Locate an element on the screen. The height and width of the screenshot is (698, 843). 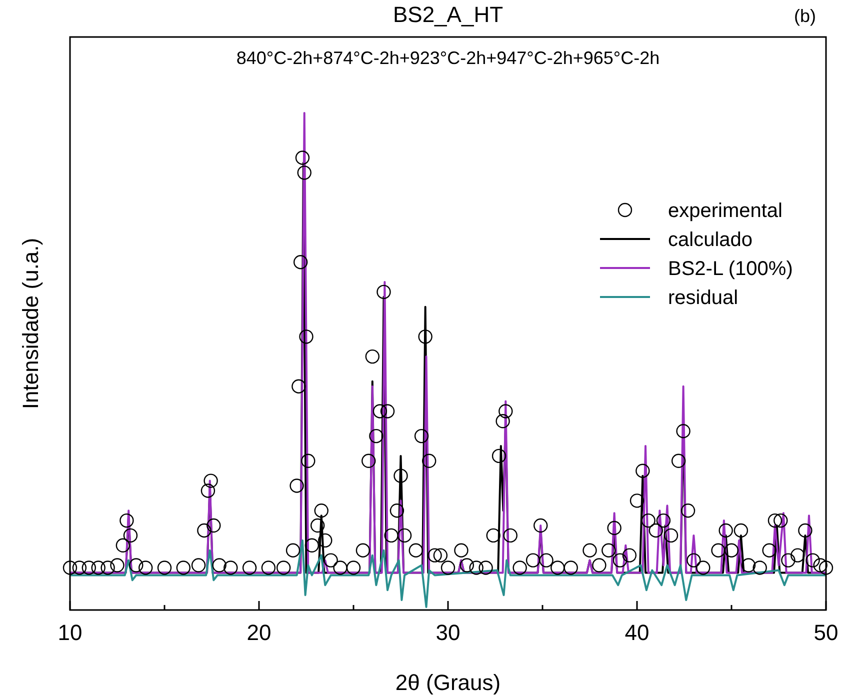
x-tick-label: 40 is located at coordinates (637, 632).